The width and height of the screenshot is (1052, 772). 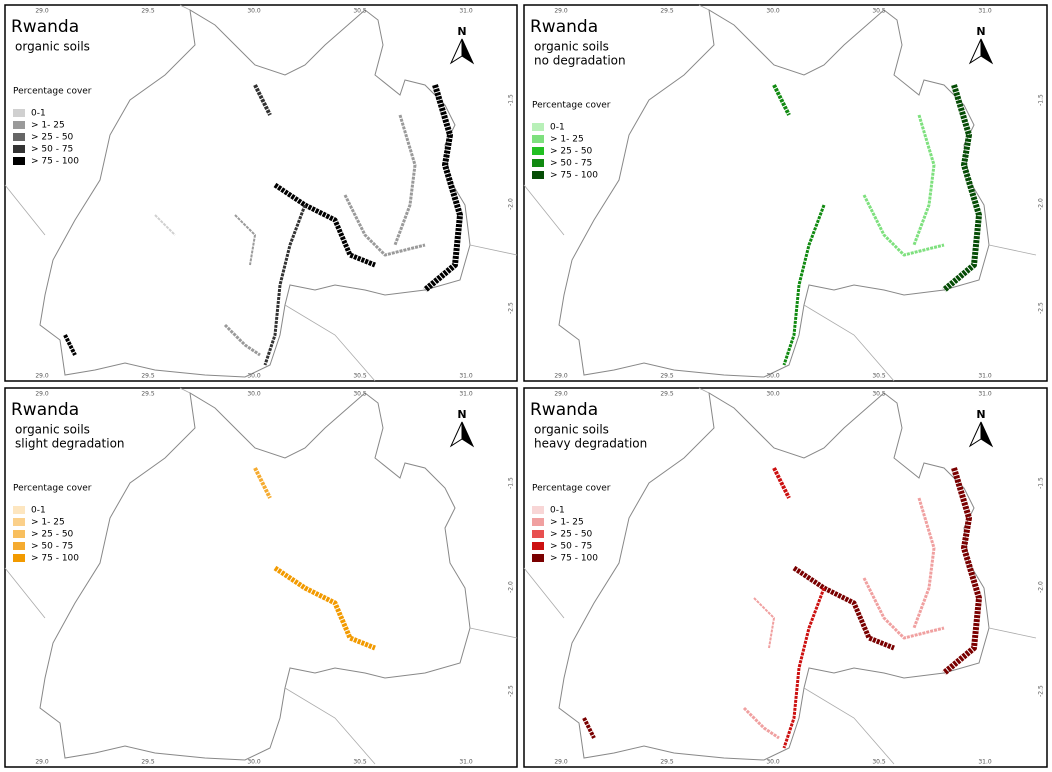 What do you see at coordinates (590, 444) in the screenshot?
I see `panel-subtitle: heavy degradation` at bounding box center [590, 444].